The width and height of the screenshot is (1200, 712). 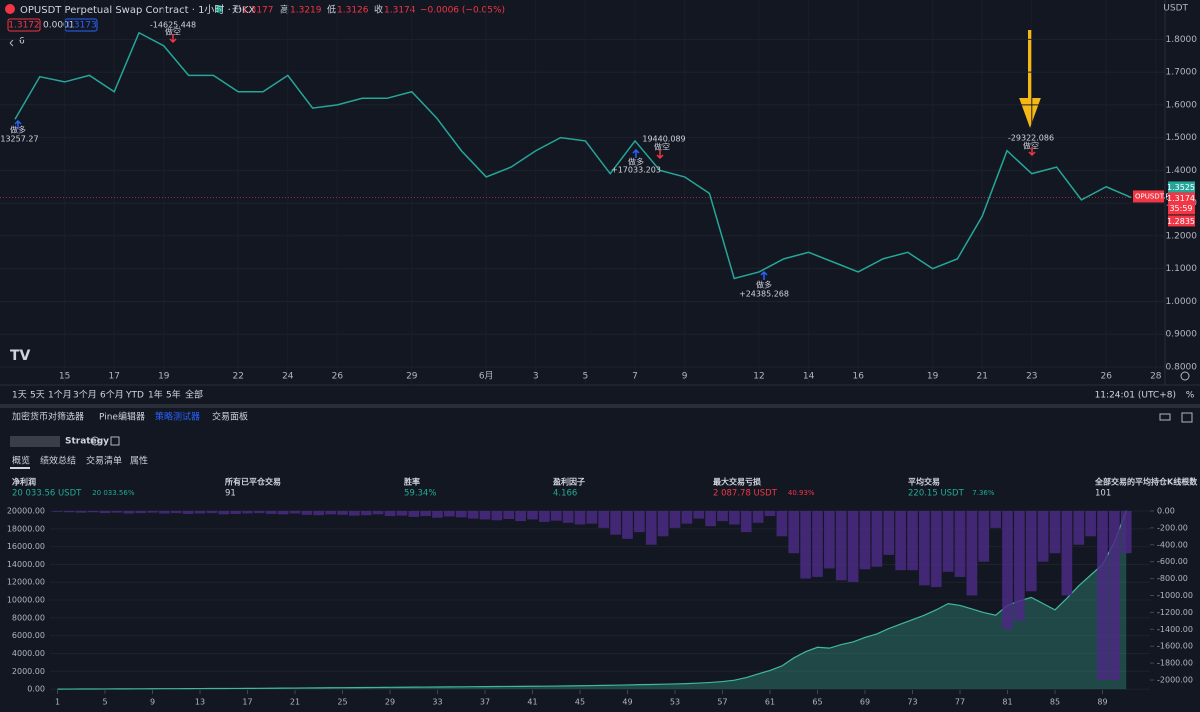 I want to click on panel-tab: Pine编辑器, so click(x=122, y=417).